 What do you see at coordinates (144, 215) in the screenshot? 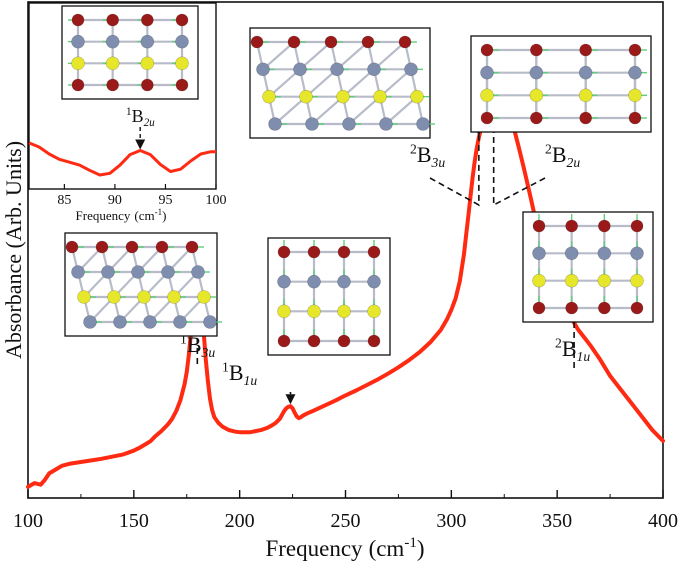
I see `inset-x-axis-unit-open: (cm` at bounding box center [144, 215].